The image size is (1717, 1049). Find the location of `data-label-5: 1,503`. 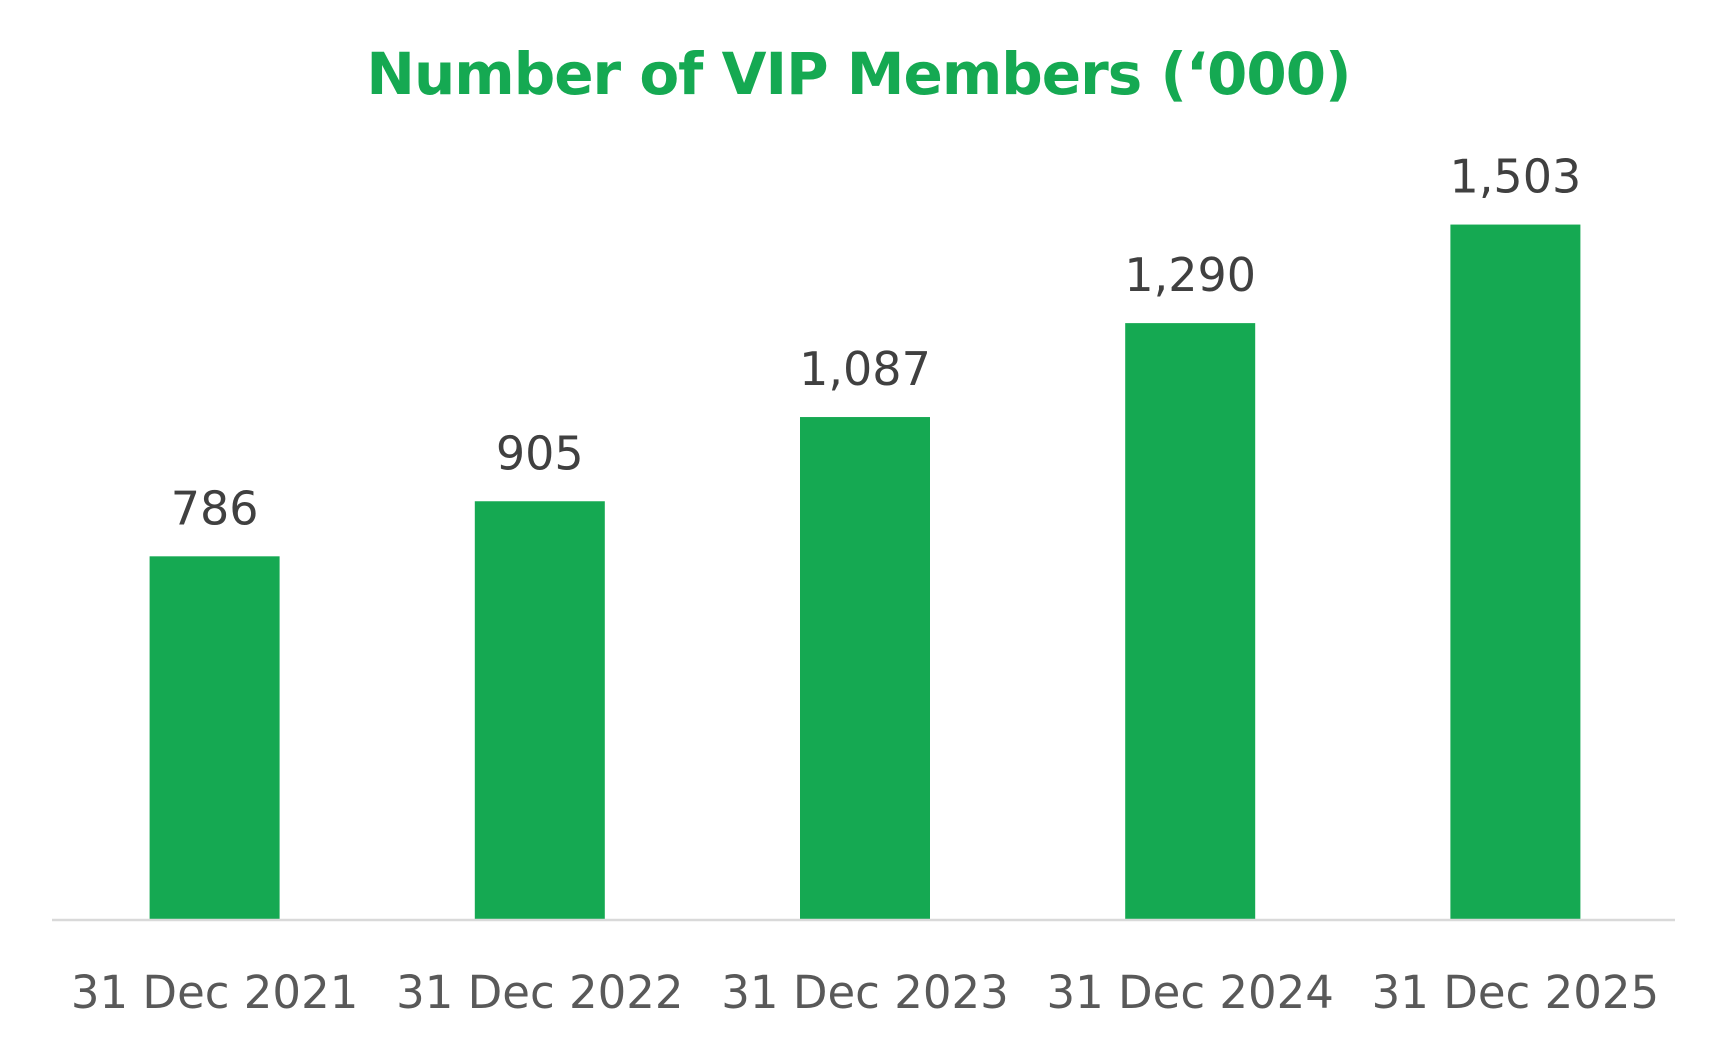

data-label-5: 1,503 is located at coordinates (1516, 177).